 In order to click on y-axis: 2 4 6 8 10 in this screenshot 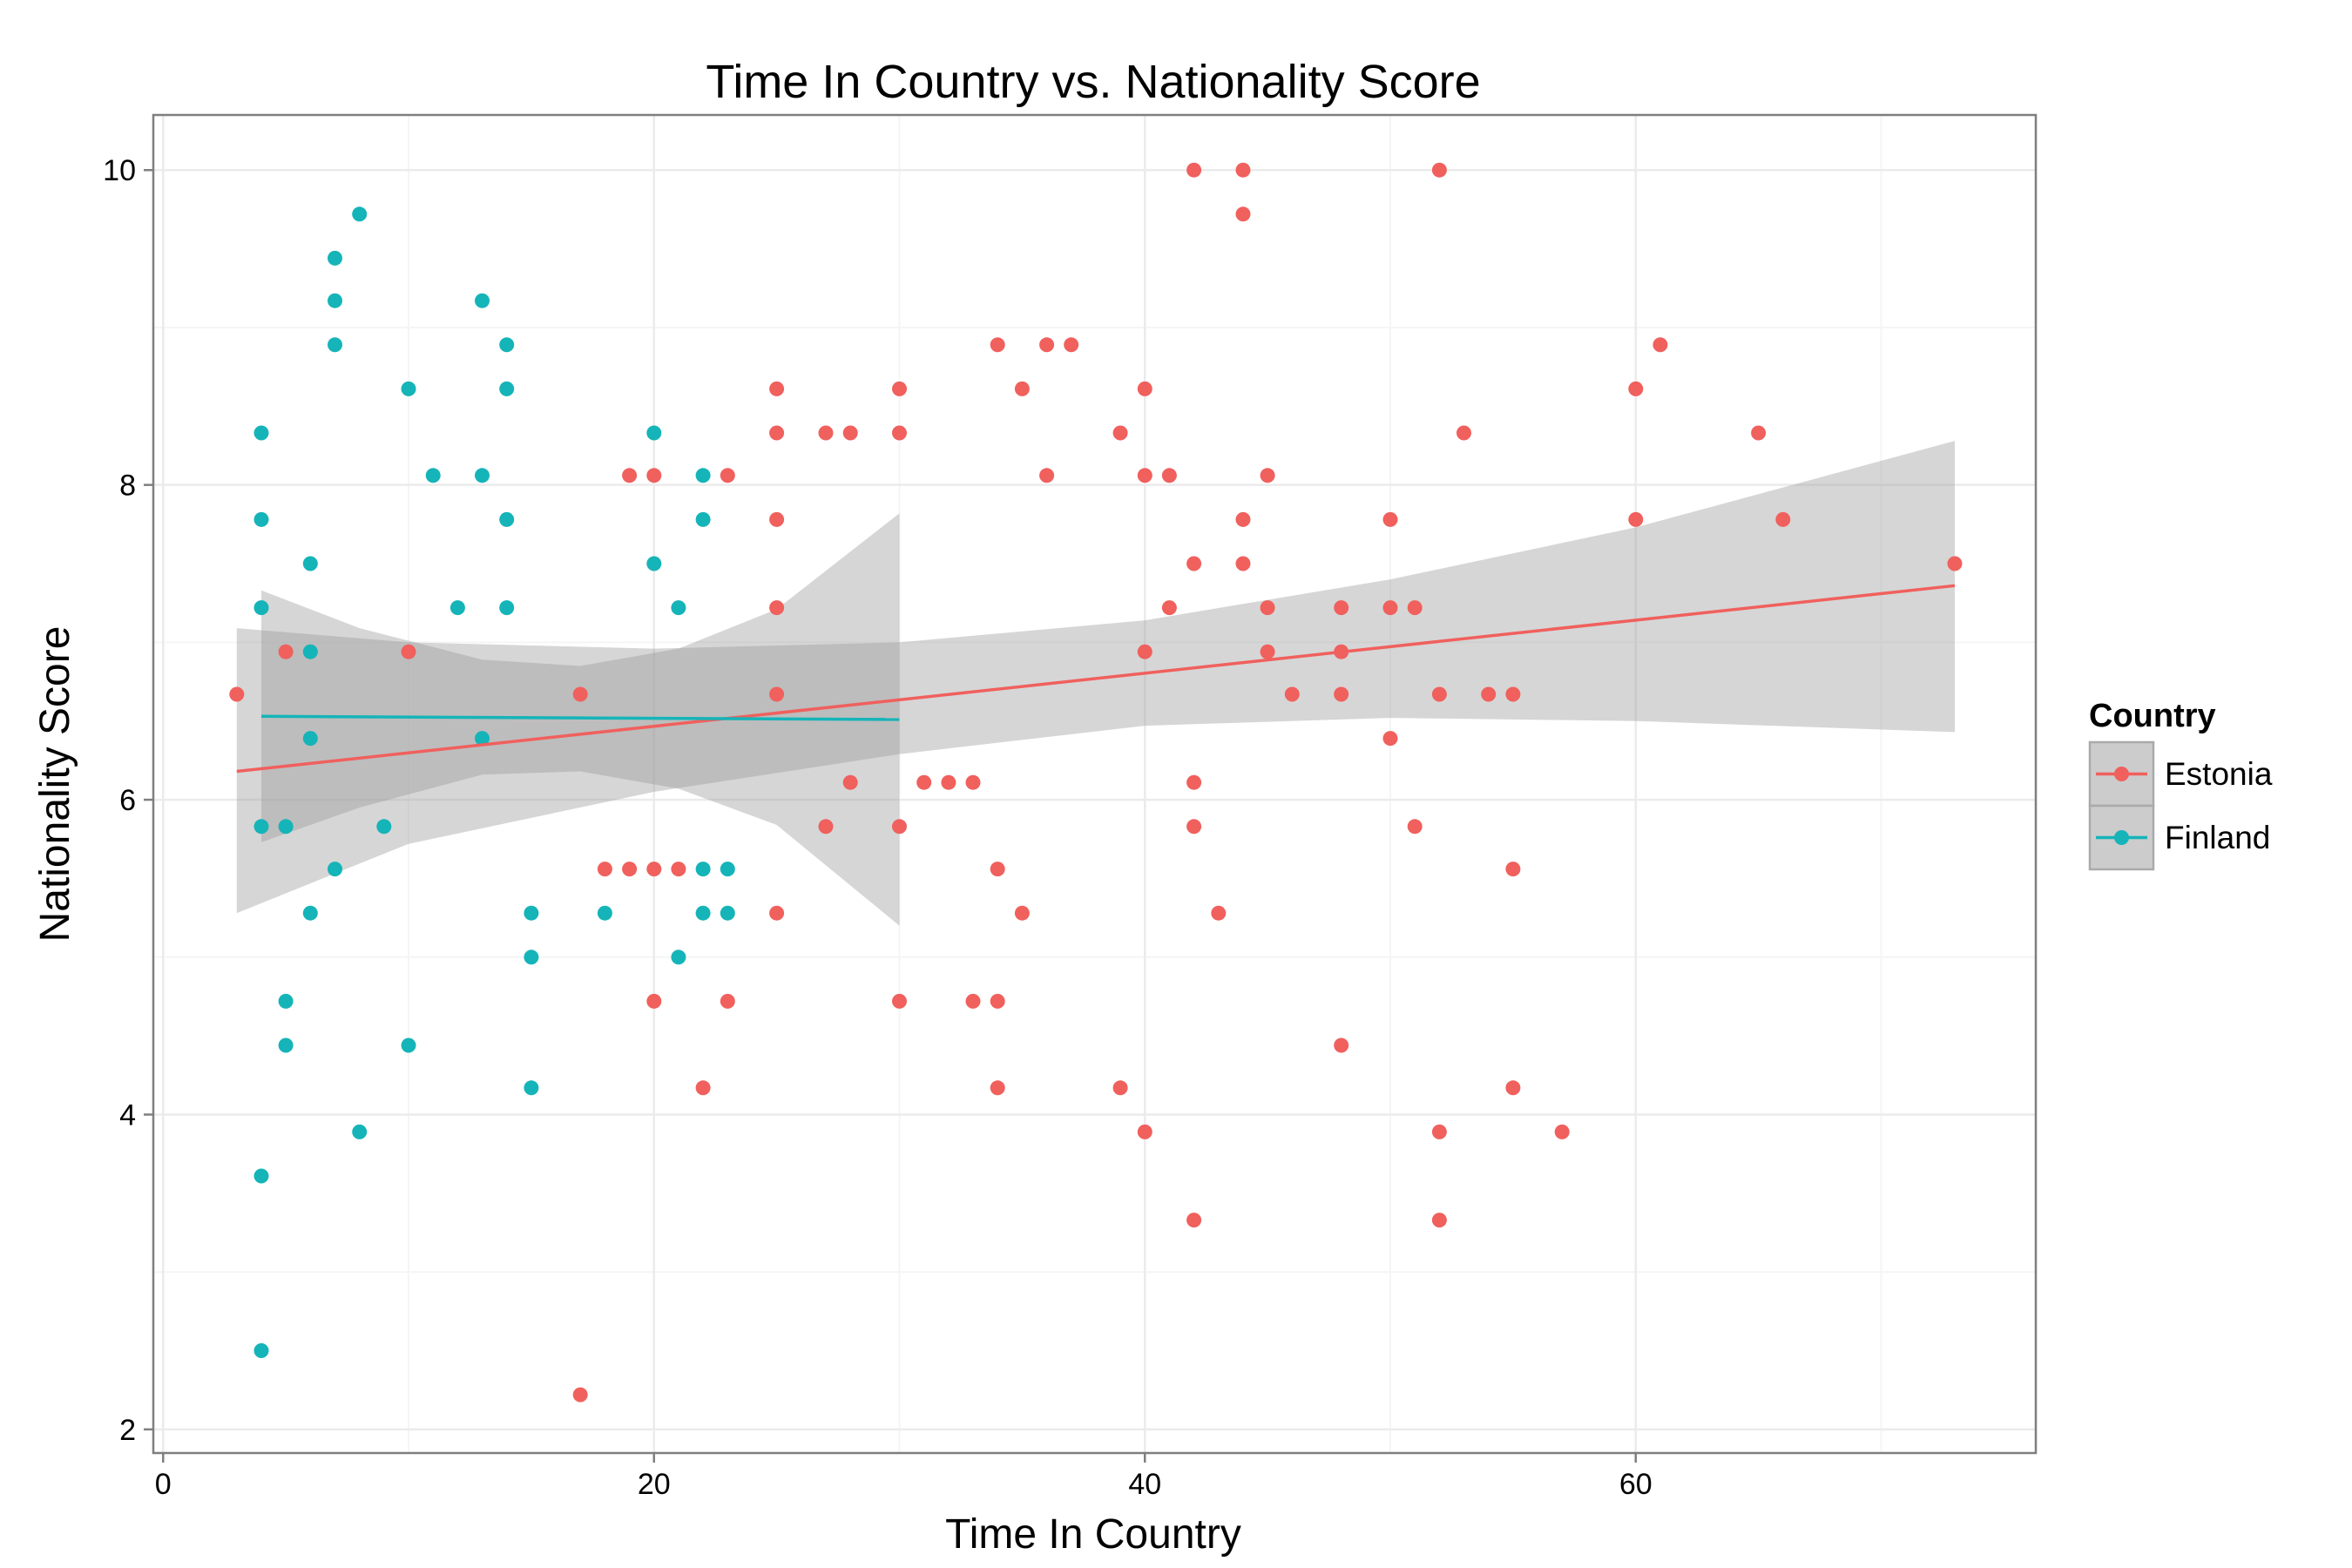, I will do `click(128, 800)`.